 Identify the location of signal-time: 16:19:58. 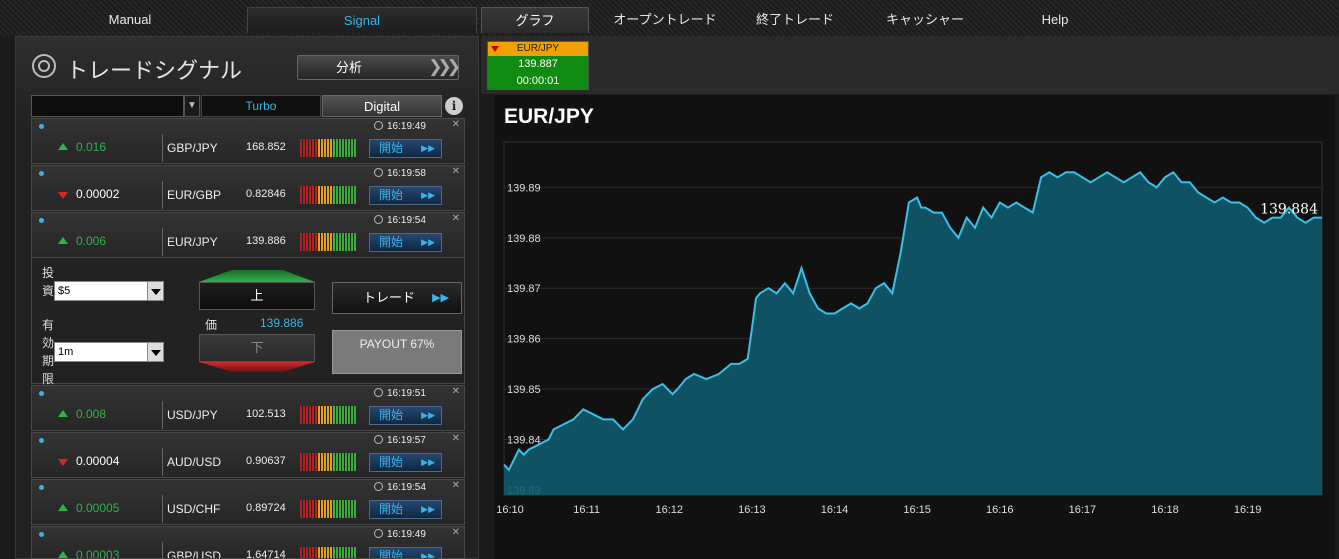
(400, 173).